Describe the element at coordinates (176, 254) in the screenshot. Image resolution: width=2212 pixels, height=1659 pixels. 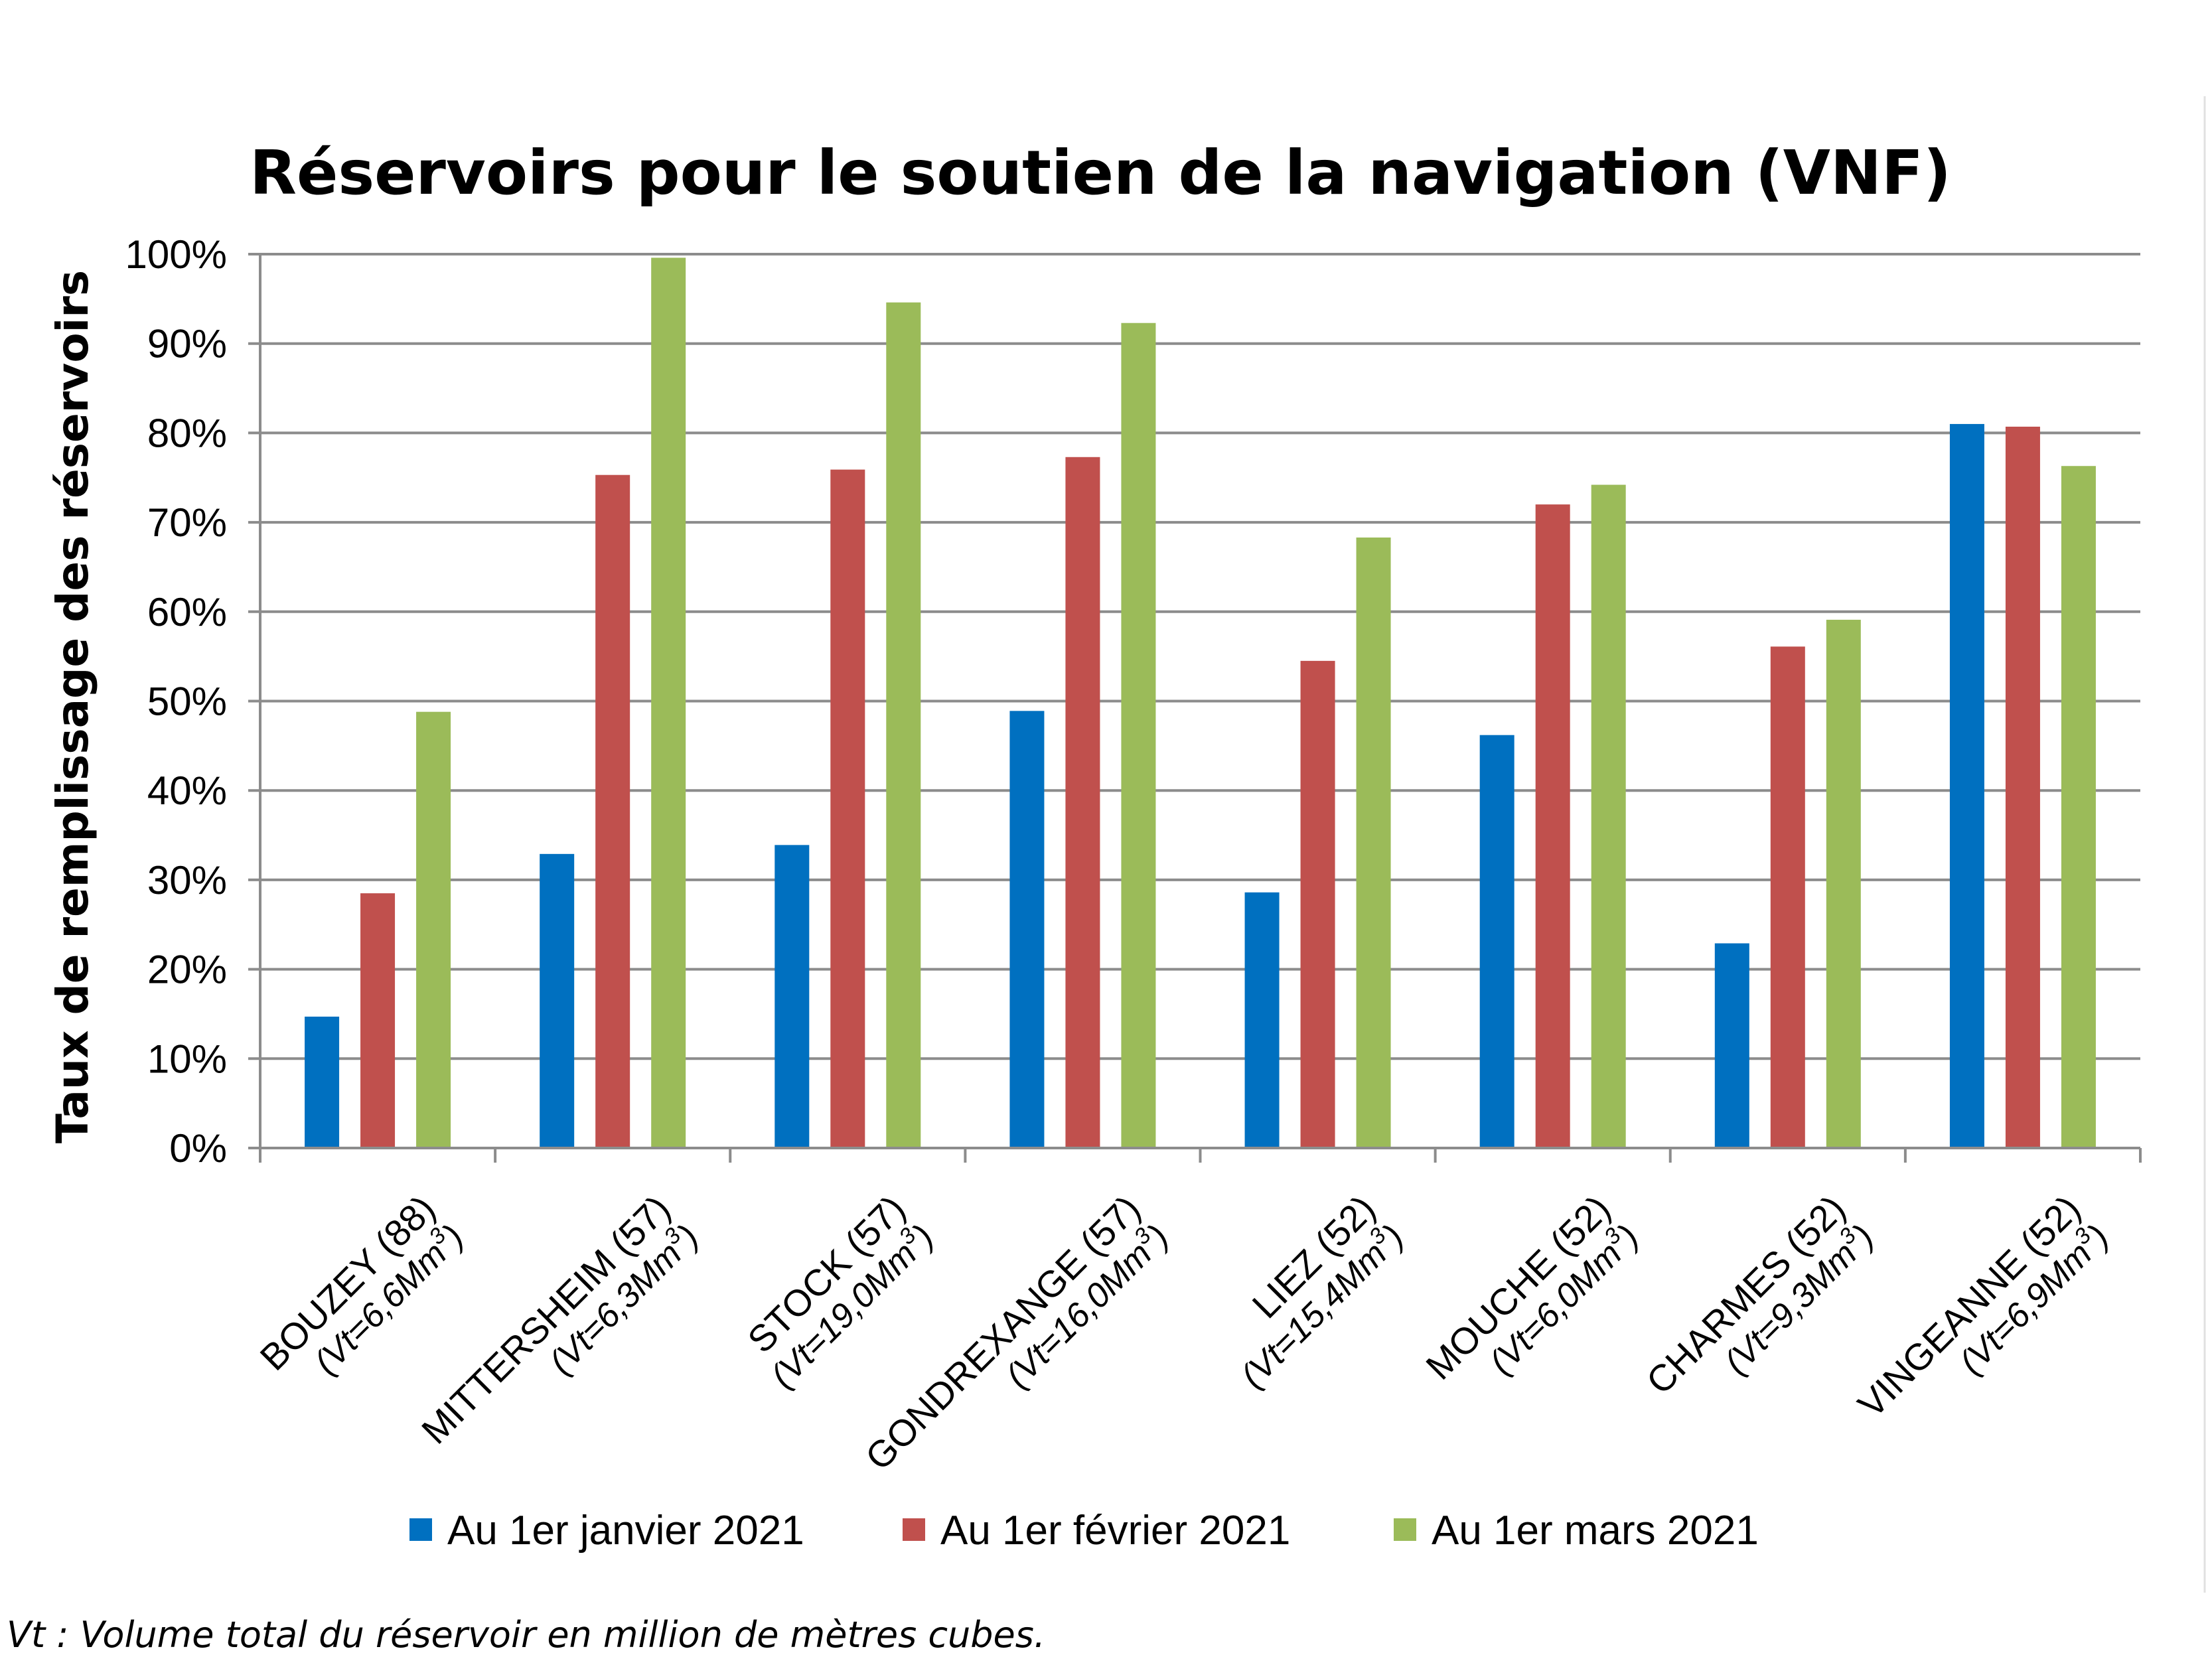
I see `y-tick-label: 100%` at that location.